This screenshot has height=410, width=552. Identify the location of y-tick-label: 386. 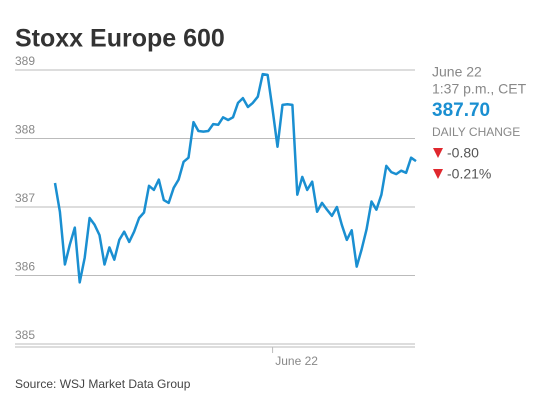
(25, 267).